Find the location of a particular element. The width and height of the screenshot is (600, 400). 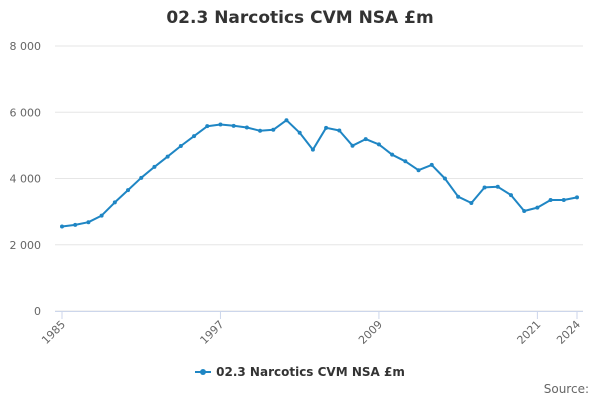

x-tick-label: 1997 is located at coordinates (212, 332).